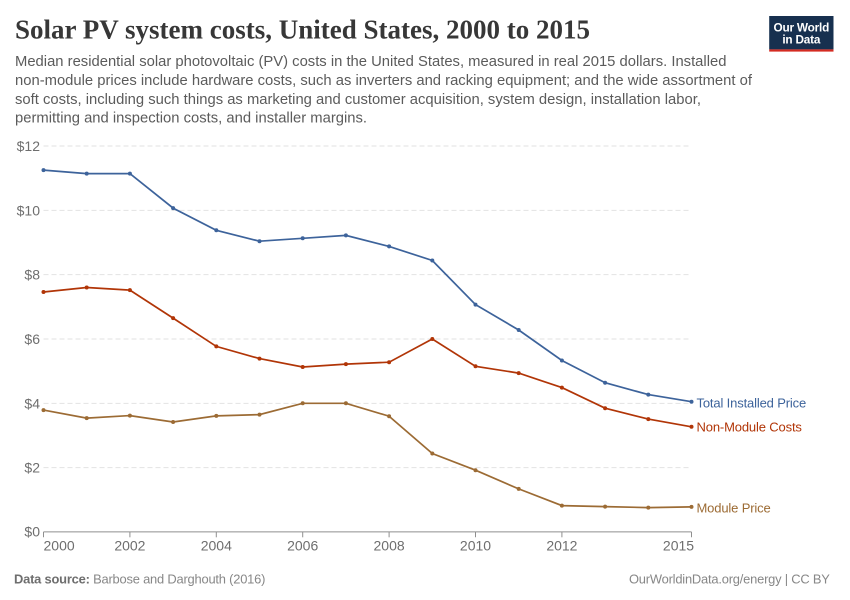  What do you see at coordinates (801, 39) in the screenshot?
I see `svg-text: in Data` at bounding box center [801, 39].